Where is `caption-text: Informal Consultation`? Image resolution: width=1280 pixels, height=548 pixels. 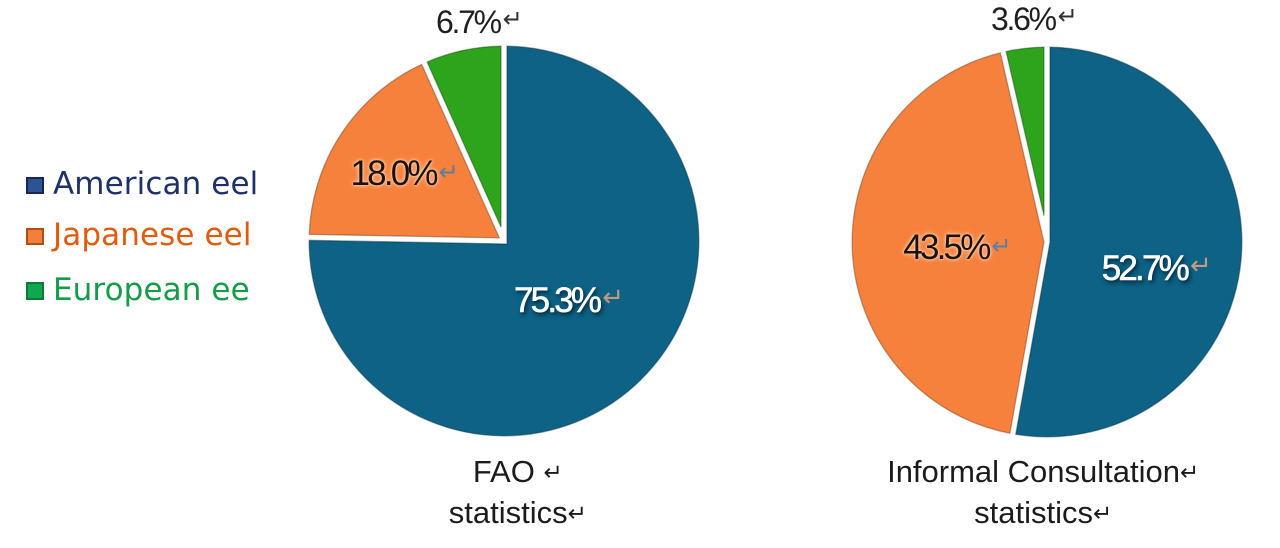 caption-text: Informal Consultation is located at coordinates (1034, 472).